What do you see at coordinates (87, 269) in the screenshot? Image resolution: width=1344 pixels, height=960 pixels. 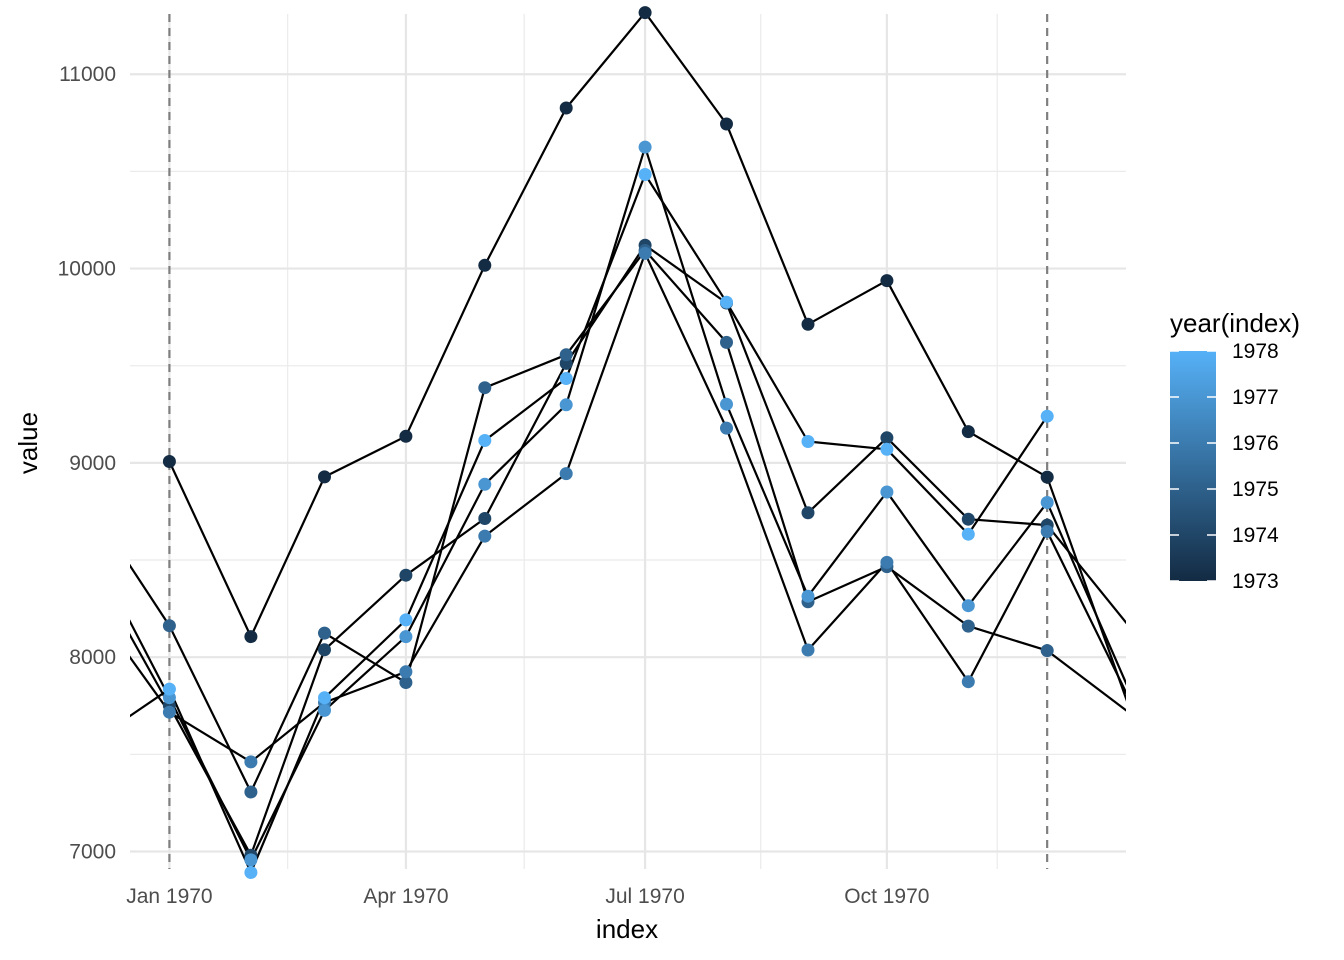 I see `y-tick-label: 10000` at bounding box center [87, 269].